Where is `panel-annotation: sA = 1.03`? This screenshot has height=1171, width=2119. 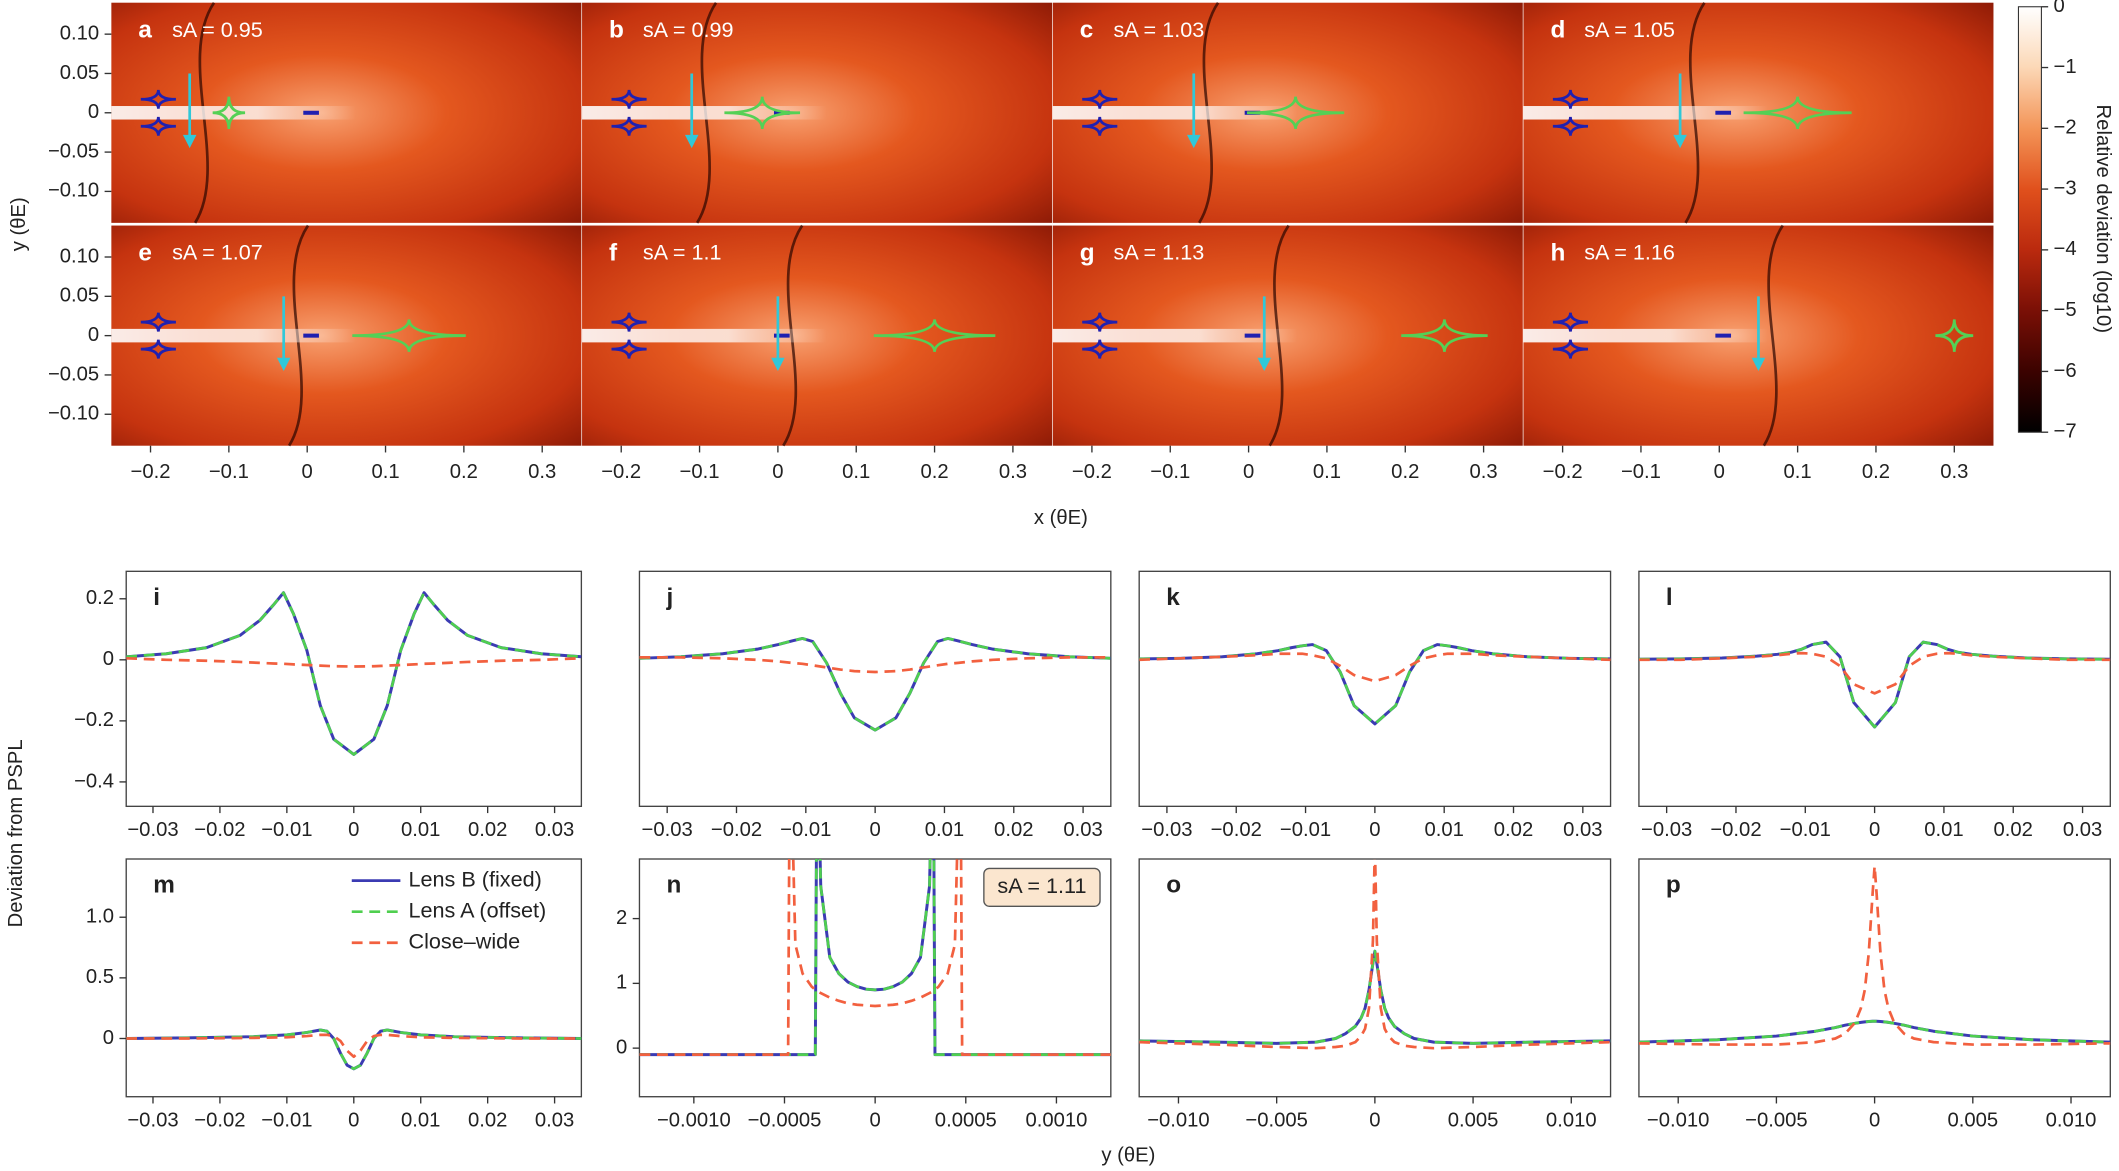
panel-annotation: sA = 1.03 is located at coordinates (1159, 29).